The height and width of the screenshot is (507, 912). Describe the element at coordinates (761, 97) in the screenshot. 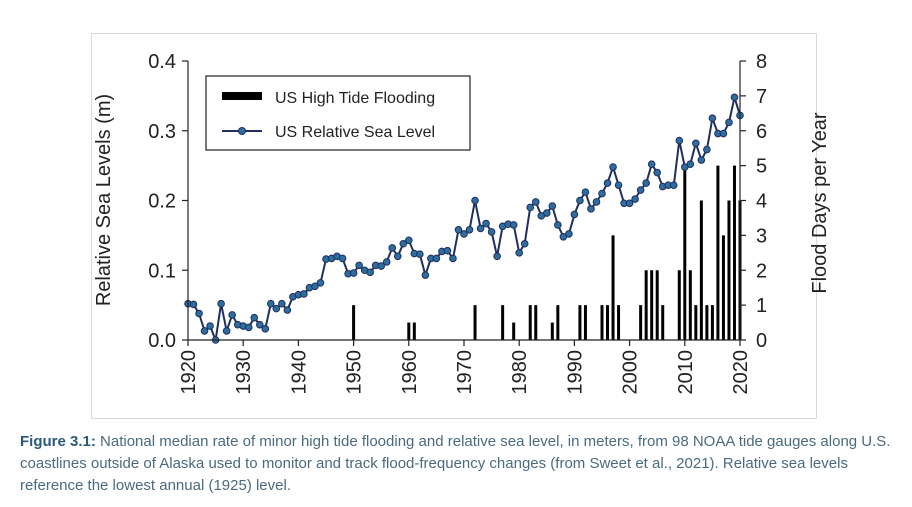

I see `y-right-tick-label: 7` at that location.